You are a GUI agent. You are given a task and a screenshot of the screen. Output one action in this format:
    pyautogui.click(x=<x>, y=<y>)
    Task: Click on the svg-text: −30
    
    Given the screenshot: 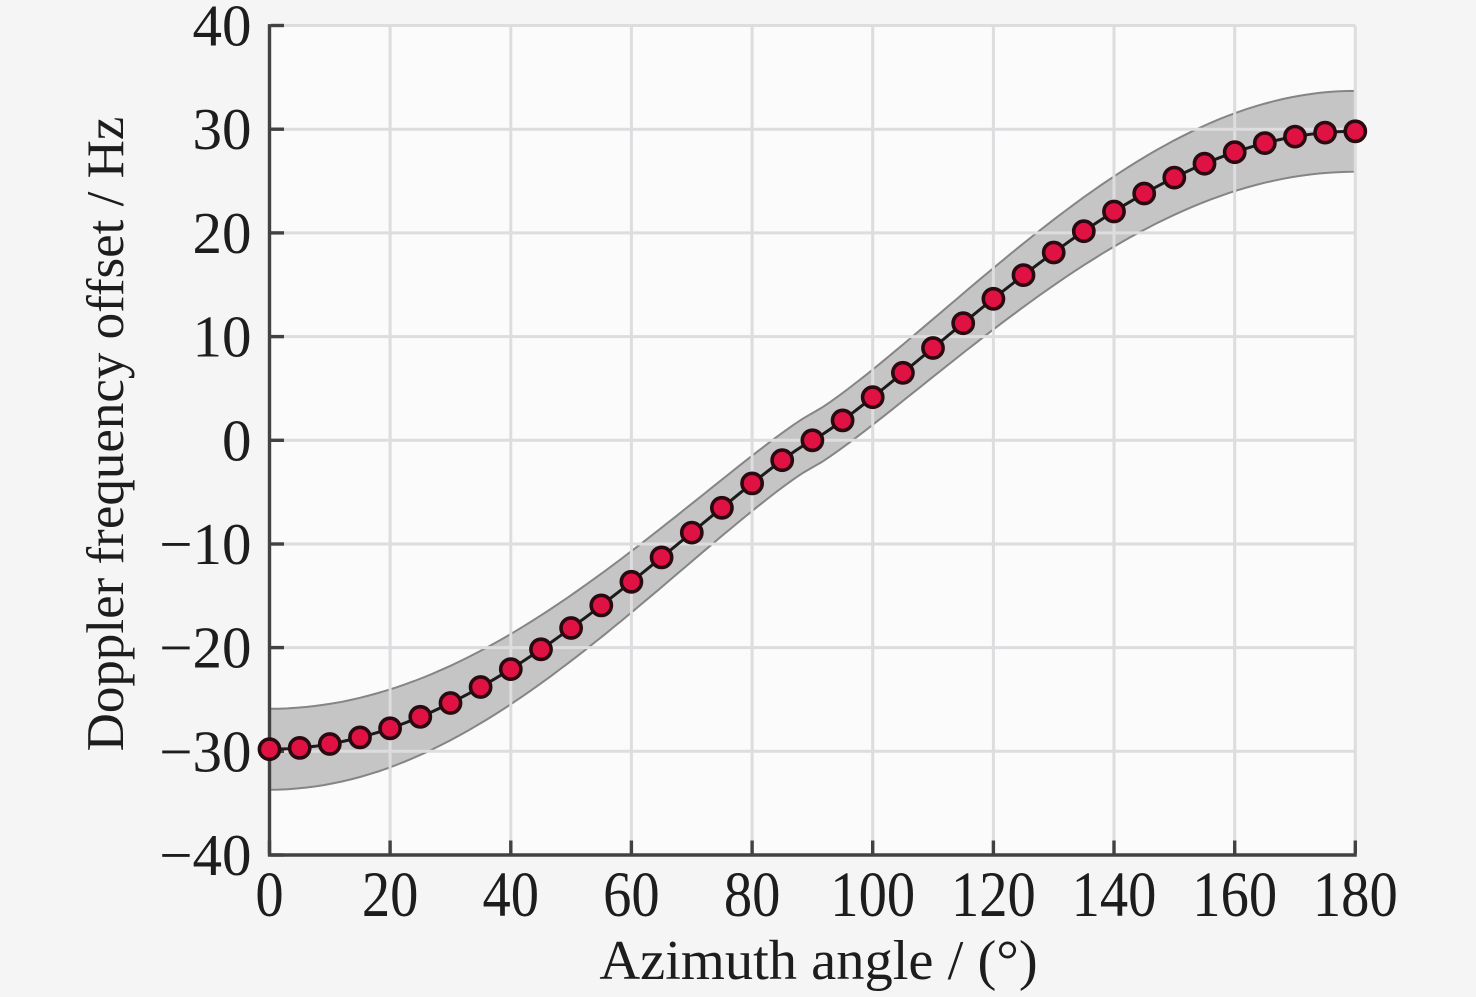 What is the action you would take?
    pyautogui.click(x=205, y=751)
    